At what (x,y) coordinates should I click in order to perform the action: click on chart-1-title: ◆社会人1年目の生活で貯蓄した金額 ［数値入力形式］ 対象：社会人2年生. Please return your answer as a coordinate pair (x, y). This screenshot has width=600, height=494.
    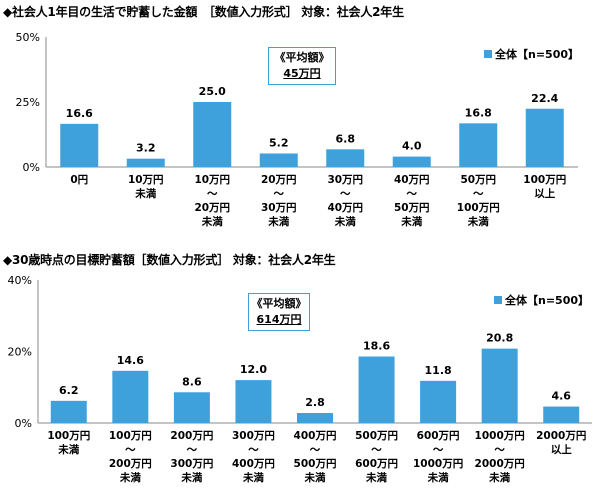
    Looking at the image, I should click on (203, 12).